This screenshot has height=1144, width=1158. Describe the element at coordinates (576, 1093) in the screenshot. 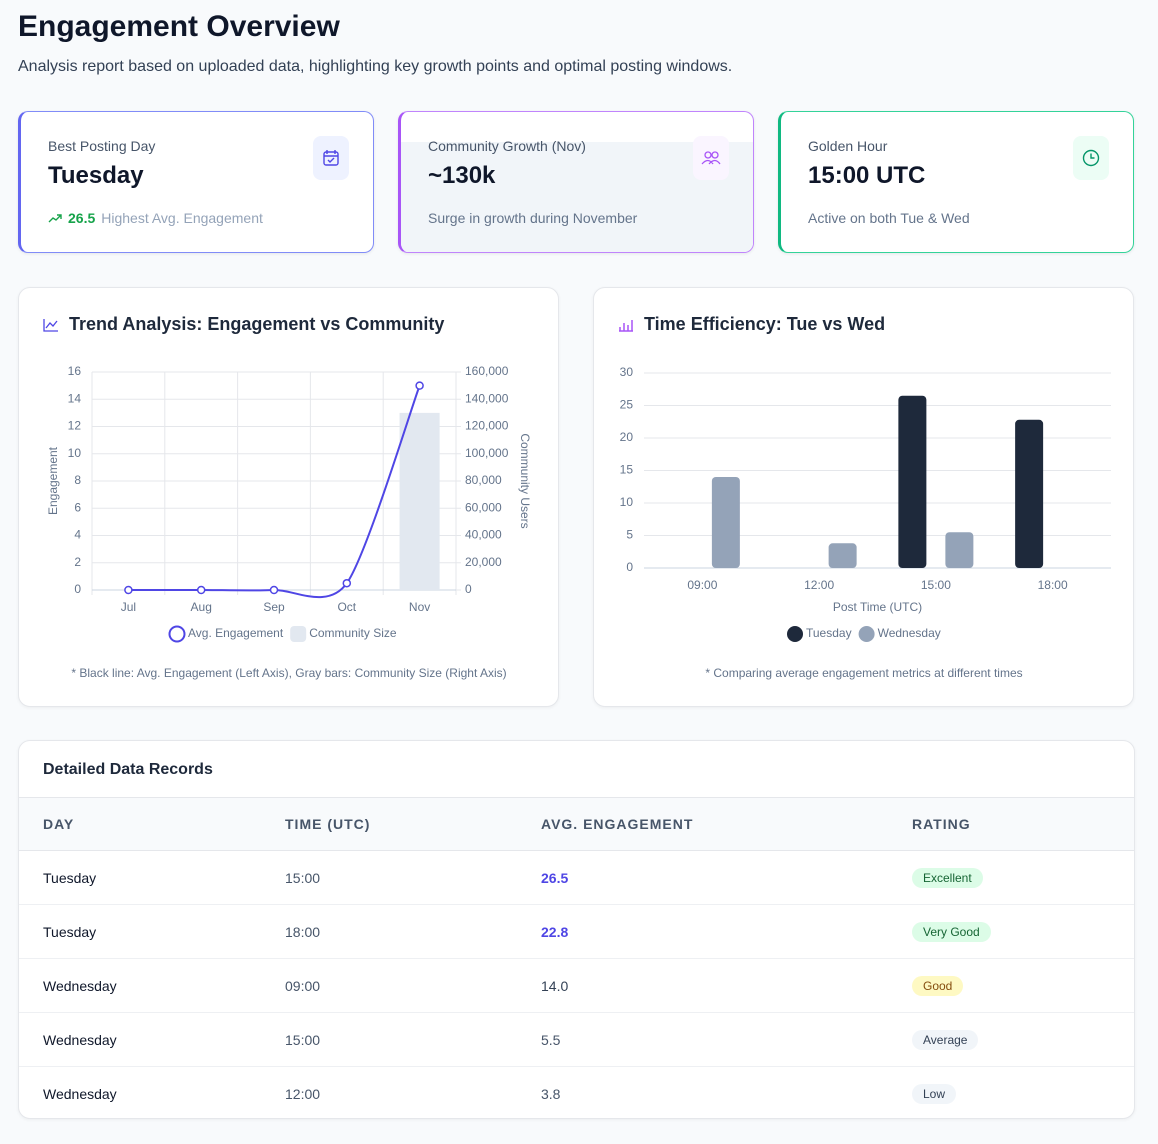

I see `table-row: Wednesday 12:00 3.8 Low` at that location.